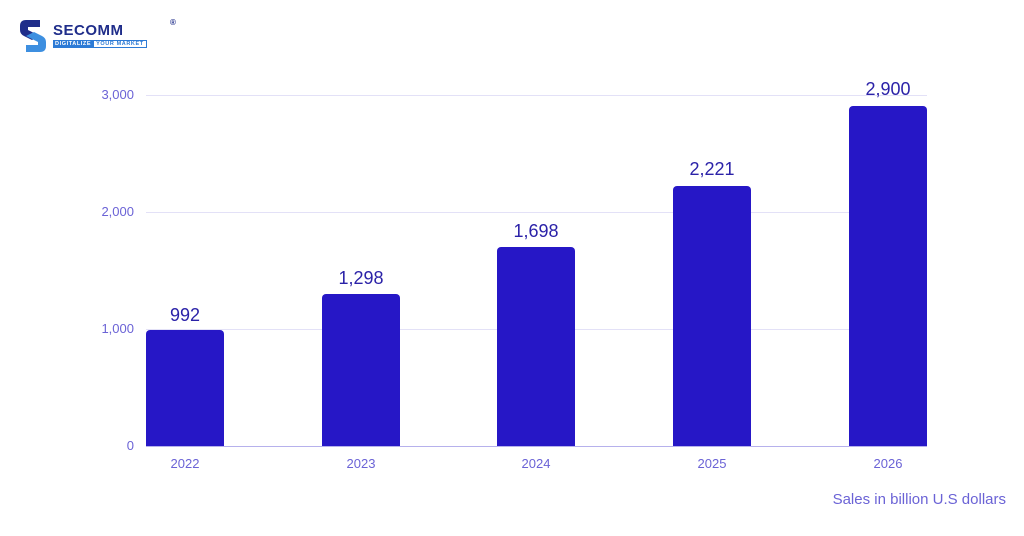  I want to click on brand-tagline: DIGITALIZE YOUR MARKET, so click(100, 44).